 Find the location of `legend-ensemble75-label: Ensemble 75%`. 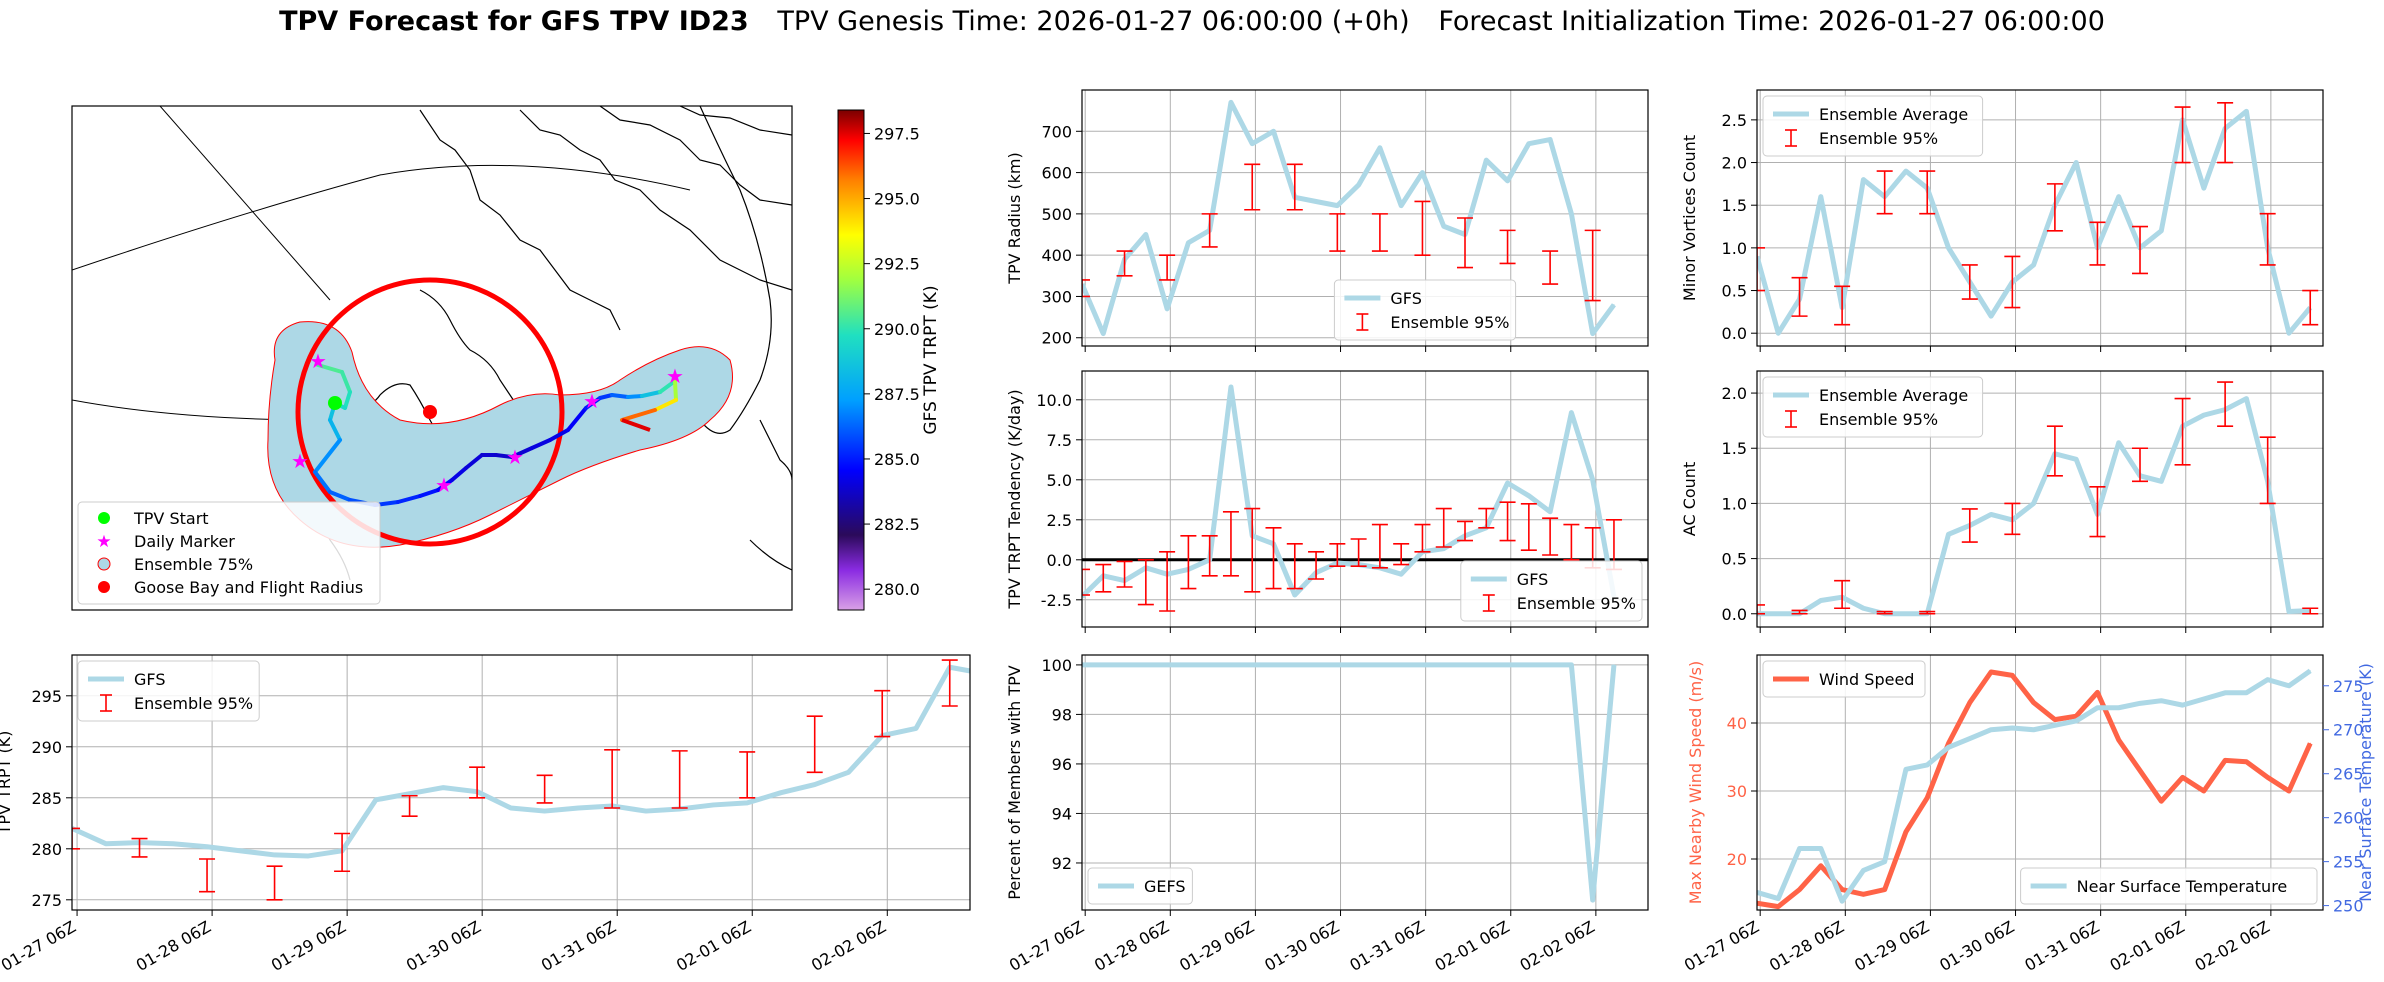

legend-ensemble75-label: Ensemble 75% is located at coordinates (193, 564).